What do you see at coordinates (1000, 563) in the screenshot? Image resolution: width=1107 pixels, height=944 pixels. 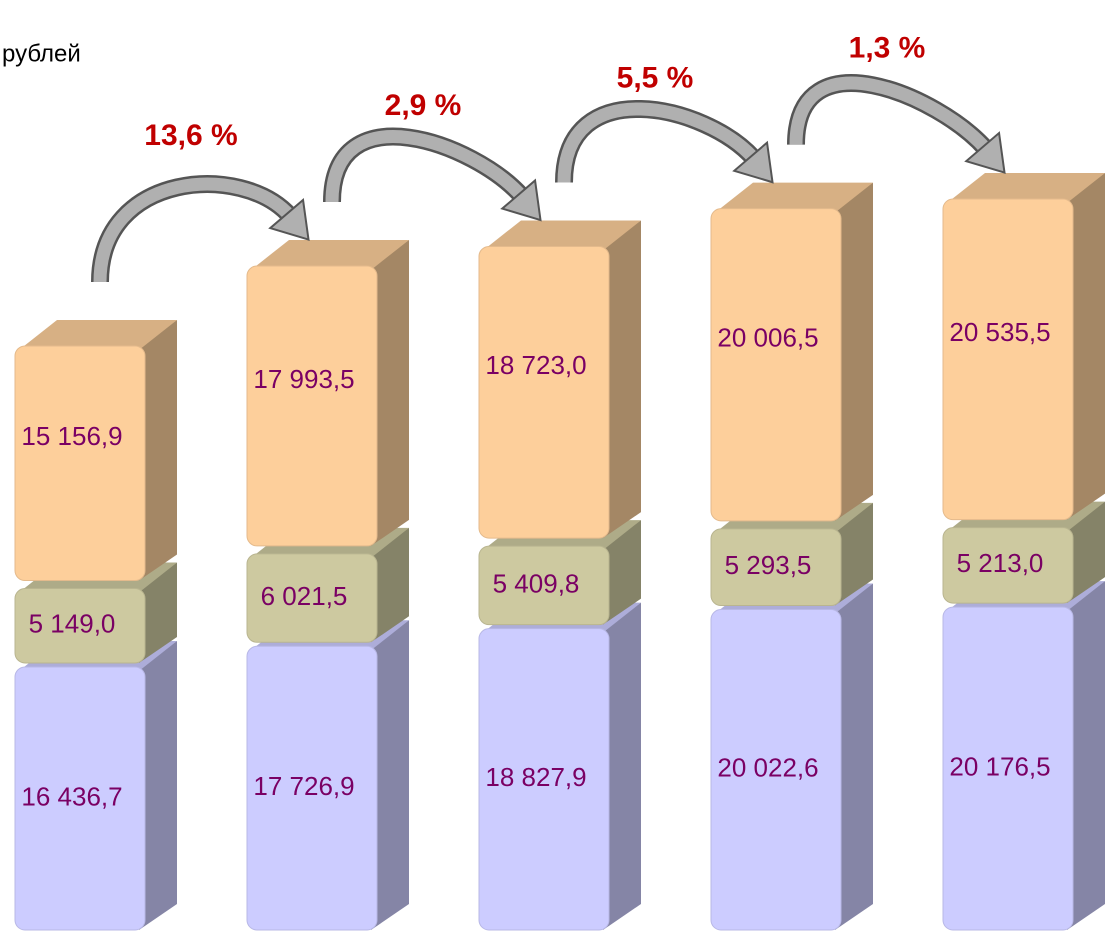 I see `value-label: 5 213,0` at bounding box center [1000, 563].